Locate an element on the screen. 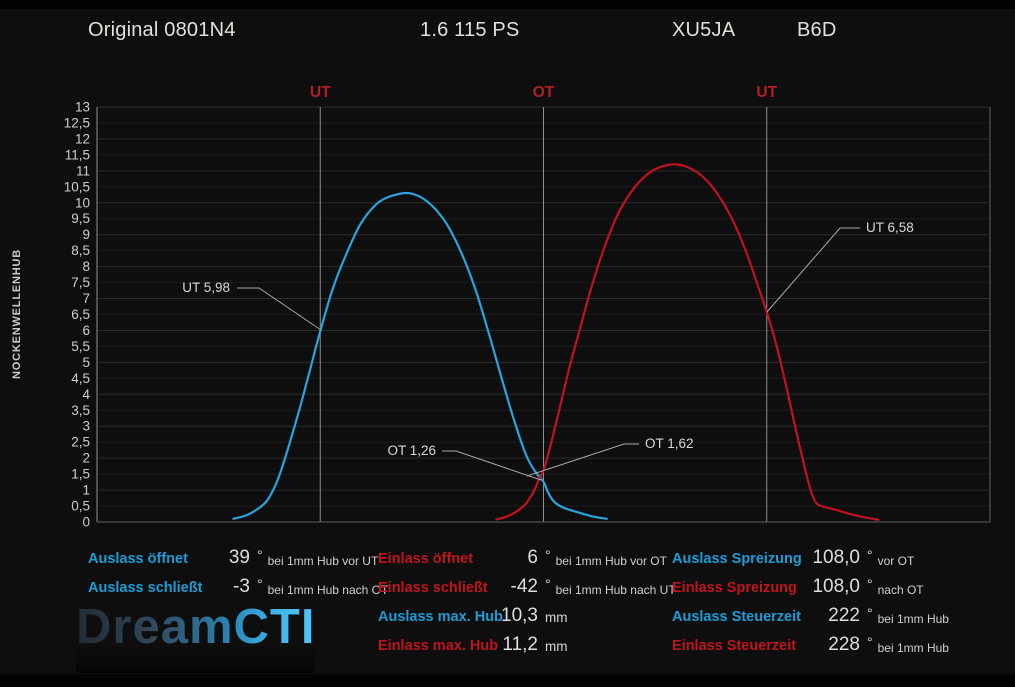 The width and height of the screenshot is (1015, 687). table-cell-value: 10,3 is located at coordinates (519, 615).